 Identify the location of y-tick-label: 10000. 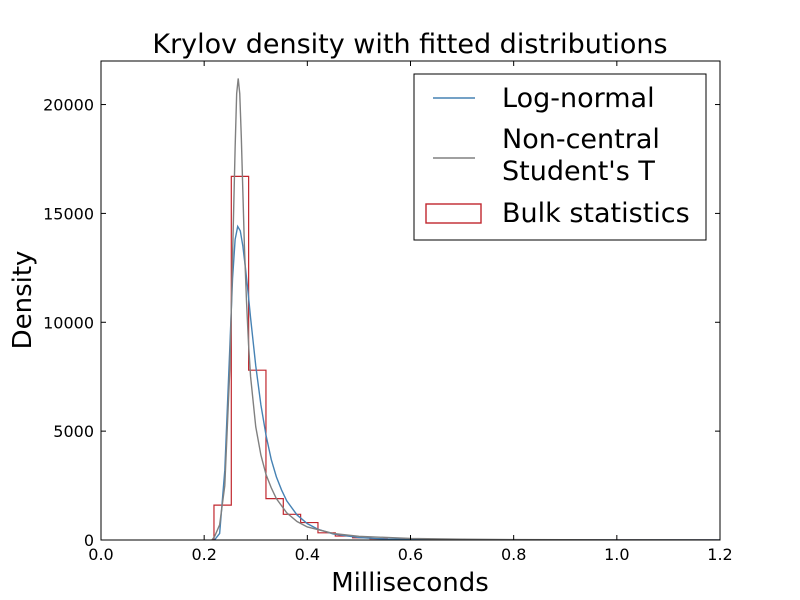
(68, 322).